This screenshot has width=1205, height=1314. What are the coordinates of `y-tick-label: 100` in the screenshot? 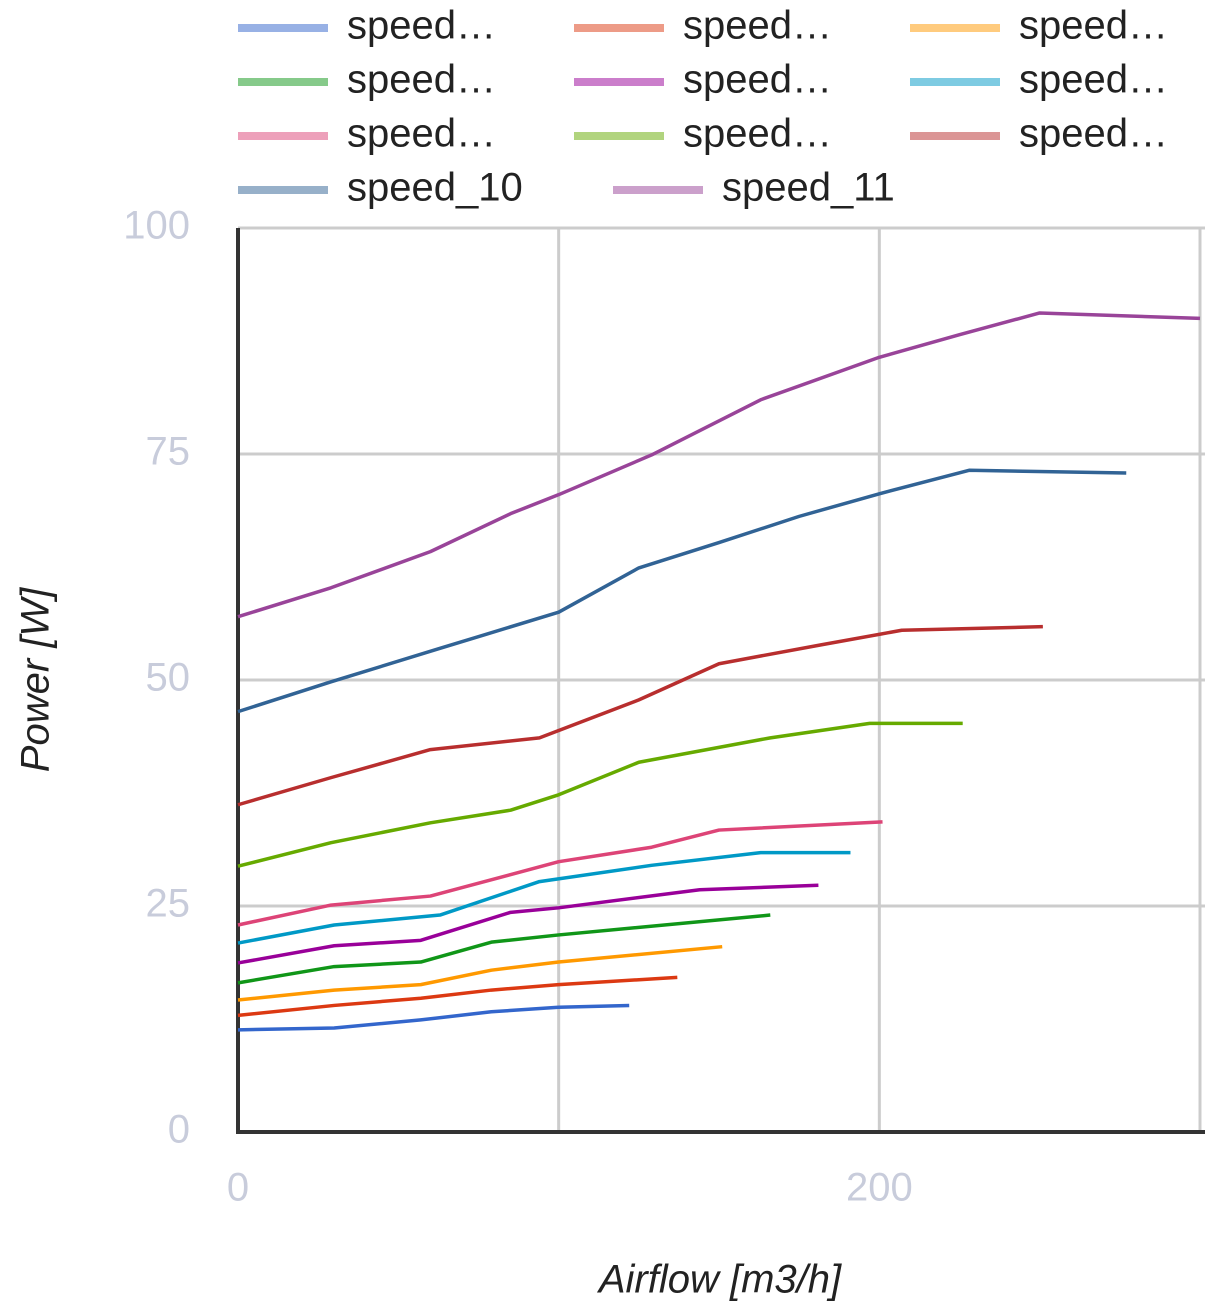 It's located at (156, 226).